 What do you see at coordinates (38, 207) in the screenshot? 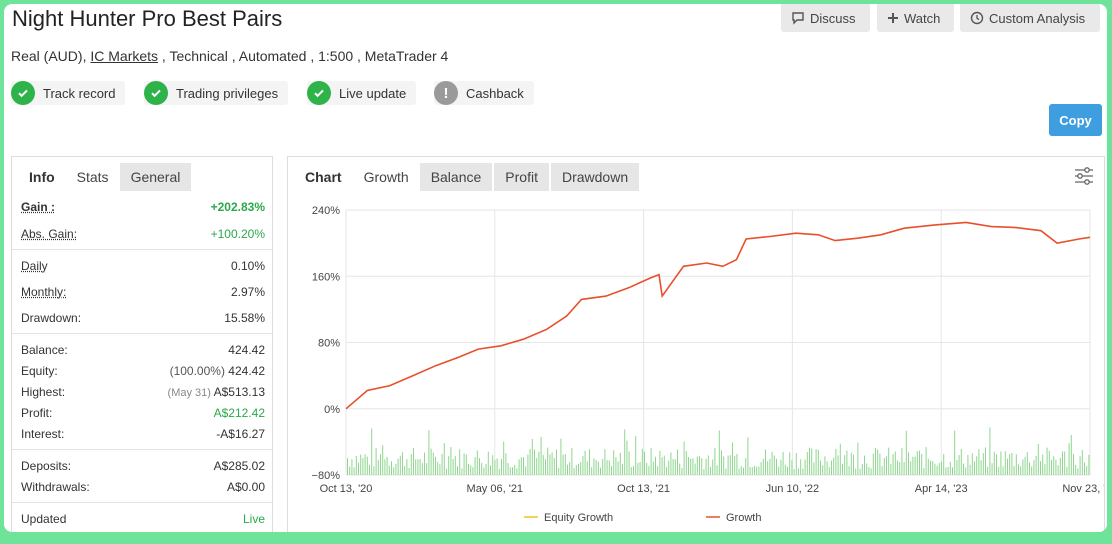
I see `gain-label: Gain :` at bounding box center [38, 207].